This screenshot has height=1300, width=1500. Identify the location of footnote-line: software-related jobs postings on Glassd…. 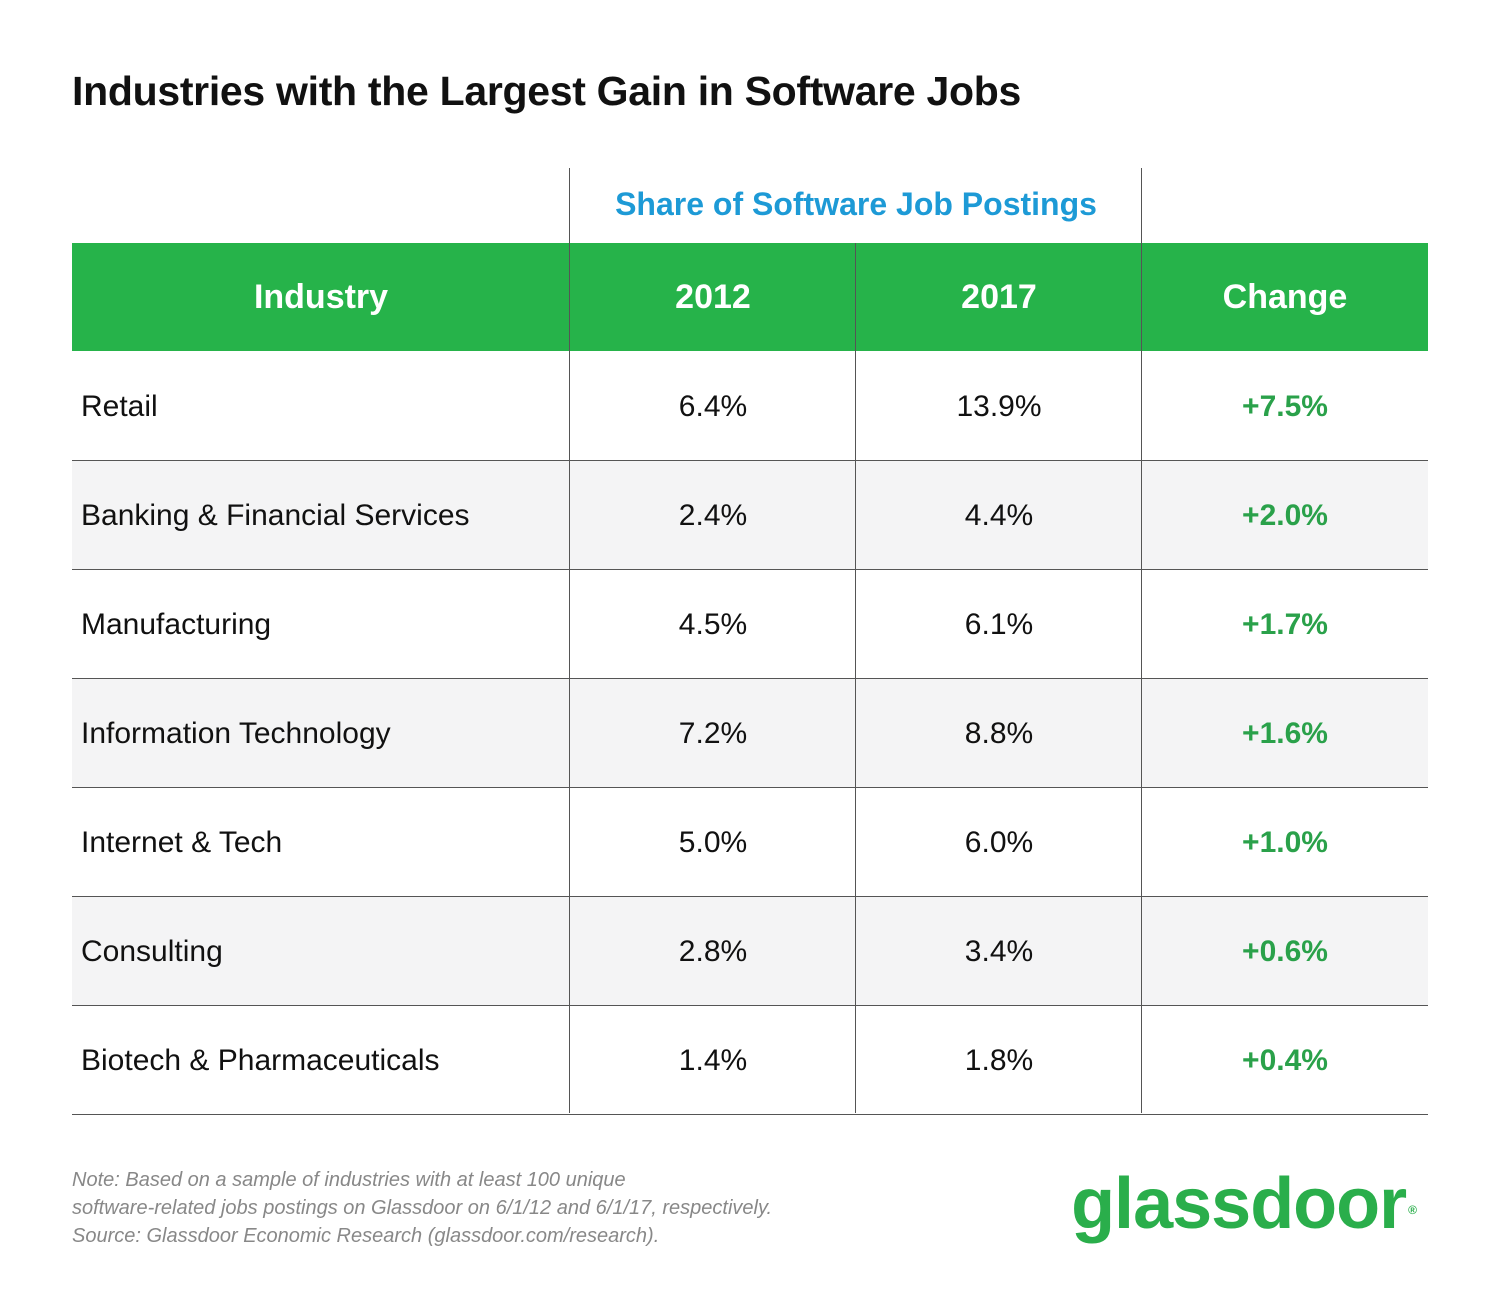
(422, 1208).